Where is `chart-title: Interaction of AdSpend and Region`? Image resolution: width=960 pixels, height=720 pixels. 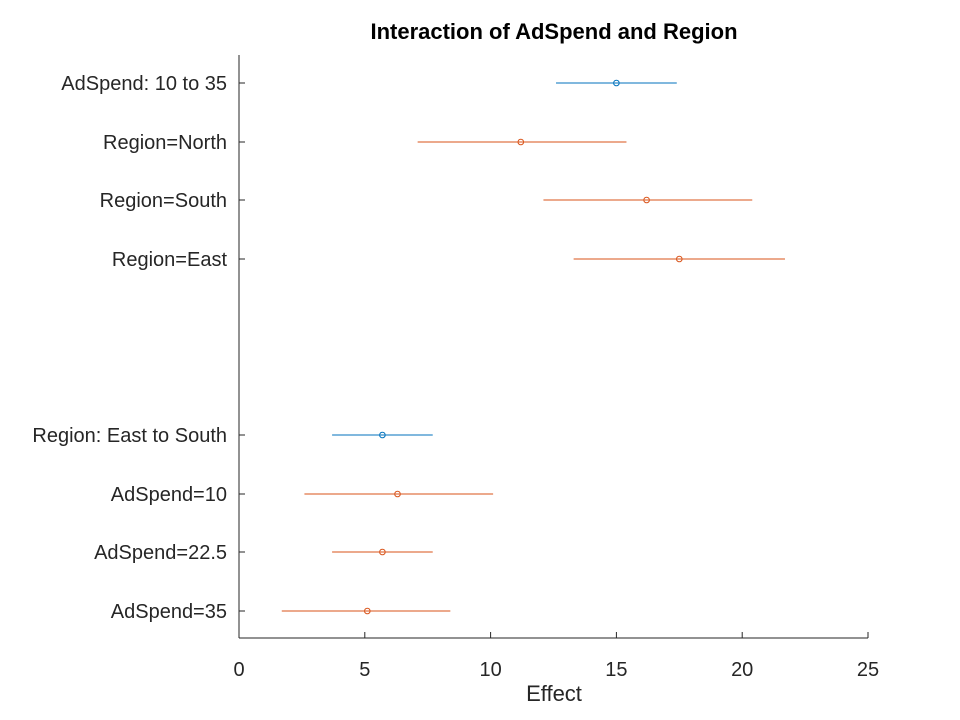 chart-title: Interaction of AdSpend and Region is located at coordinates (553, 31).